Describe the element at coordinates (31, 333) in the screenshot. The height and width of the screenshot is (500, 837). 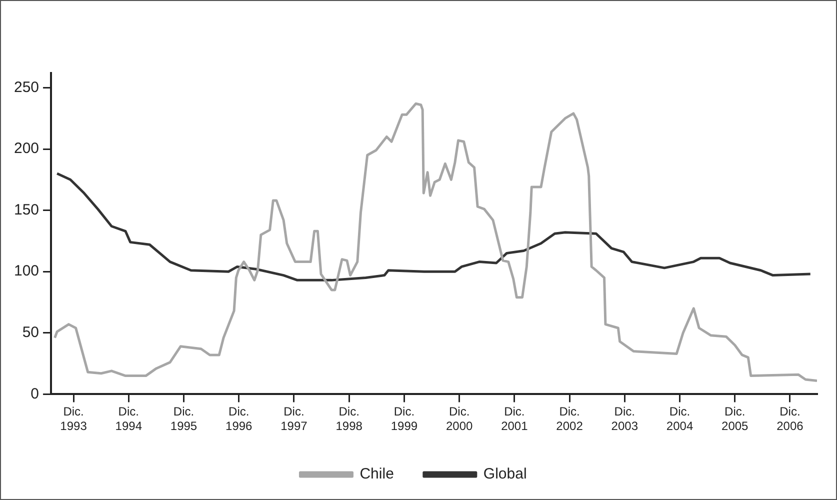
I see `y-tick-label: 50` at that location.